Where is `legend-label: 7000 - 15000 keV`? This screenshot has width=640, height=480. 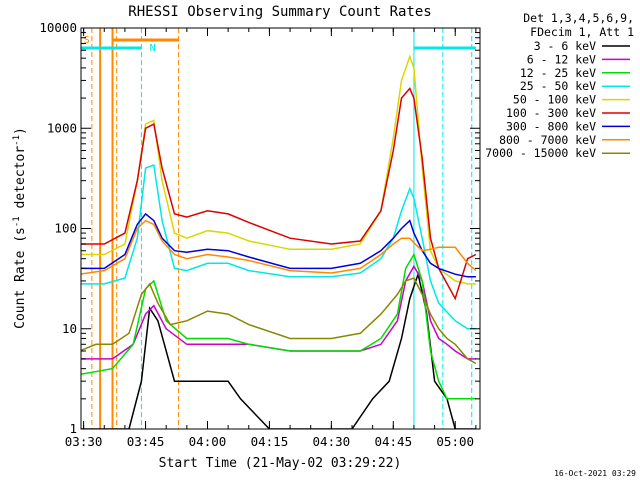
legend-label: 7000 - 15000 keV is located at coordinates (540, 153).